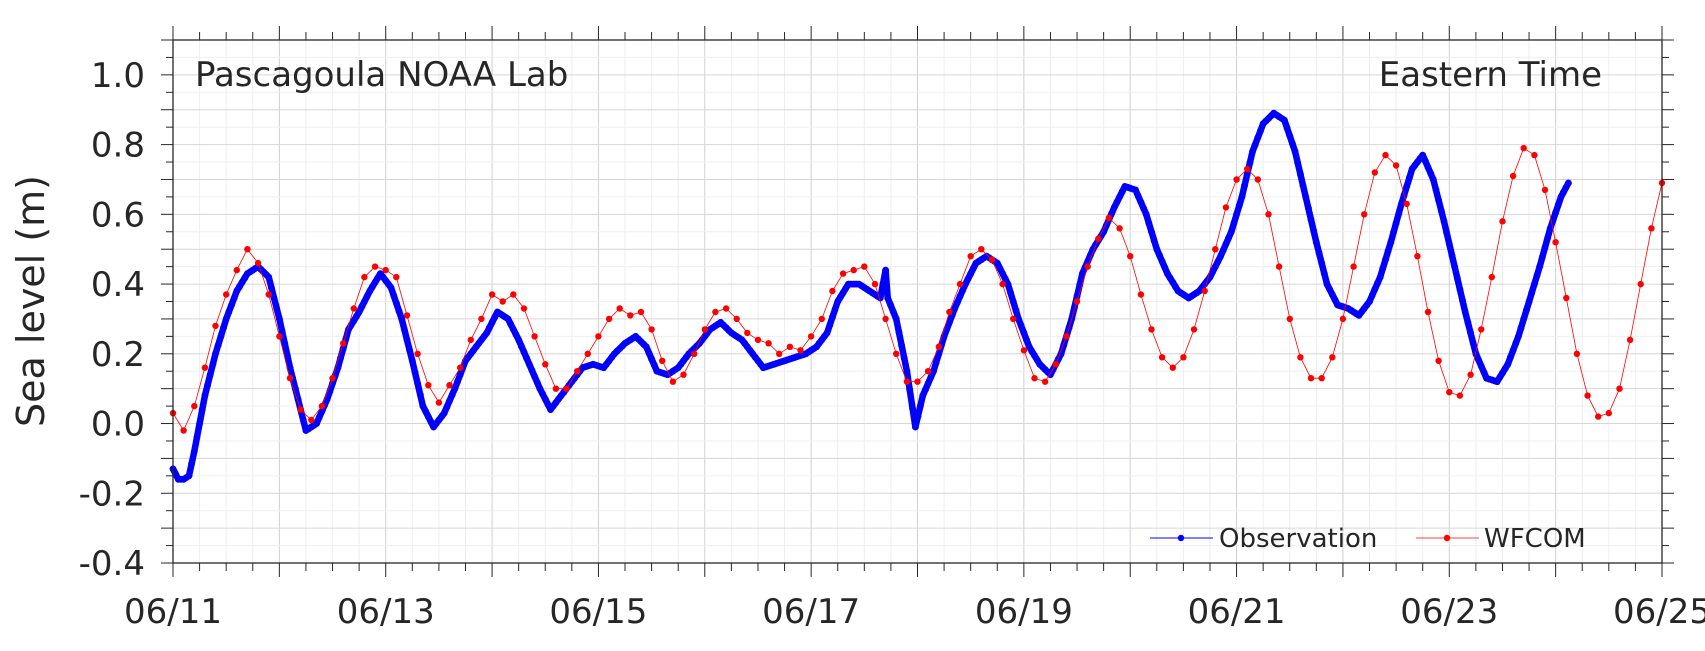 The image size is (1705, 651). I want to click on y-tick-label: 0.8, so click(118, 146).